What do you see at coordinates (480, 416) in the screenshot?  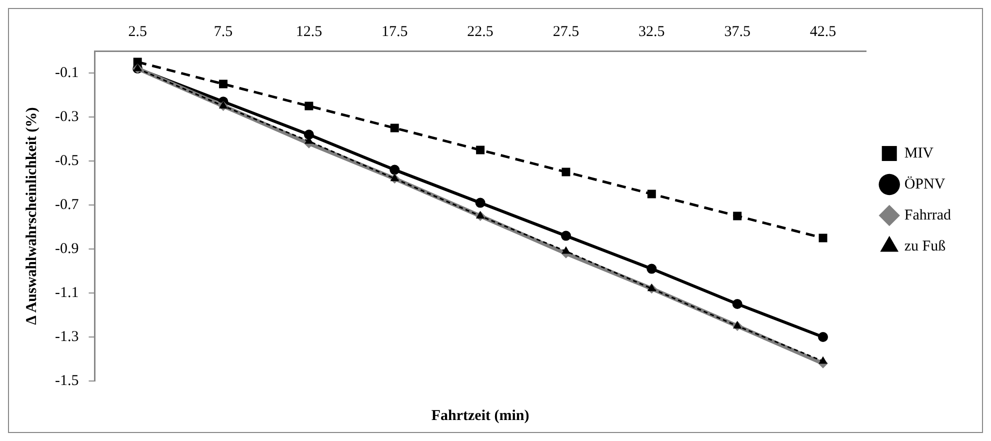 I see `x-axis-title: Fahrtzeit (min)` at bounding box center [480, 416].